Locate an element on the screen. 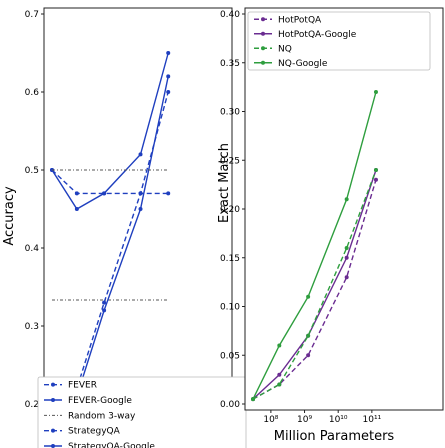  y-tick-label: 0.25 is located at coordinates (230, 161).